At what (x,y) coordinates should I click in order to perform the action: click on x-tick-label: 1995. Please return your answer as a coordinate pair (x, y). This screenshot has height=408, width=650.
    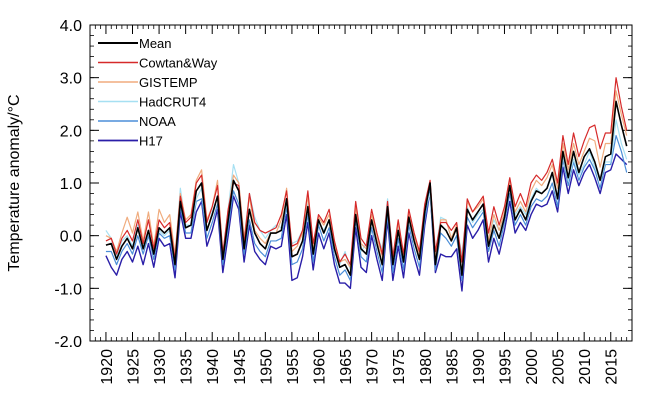
    Looking at the image, I should click on (505, 367).